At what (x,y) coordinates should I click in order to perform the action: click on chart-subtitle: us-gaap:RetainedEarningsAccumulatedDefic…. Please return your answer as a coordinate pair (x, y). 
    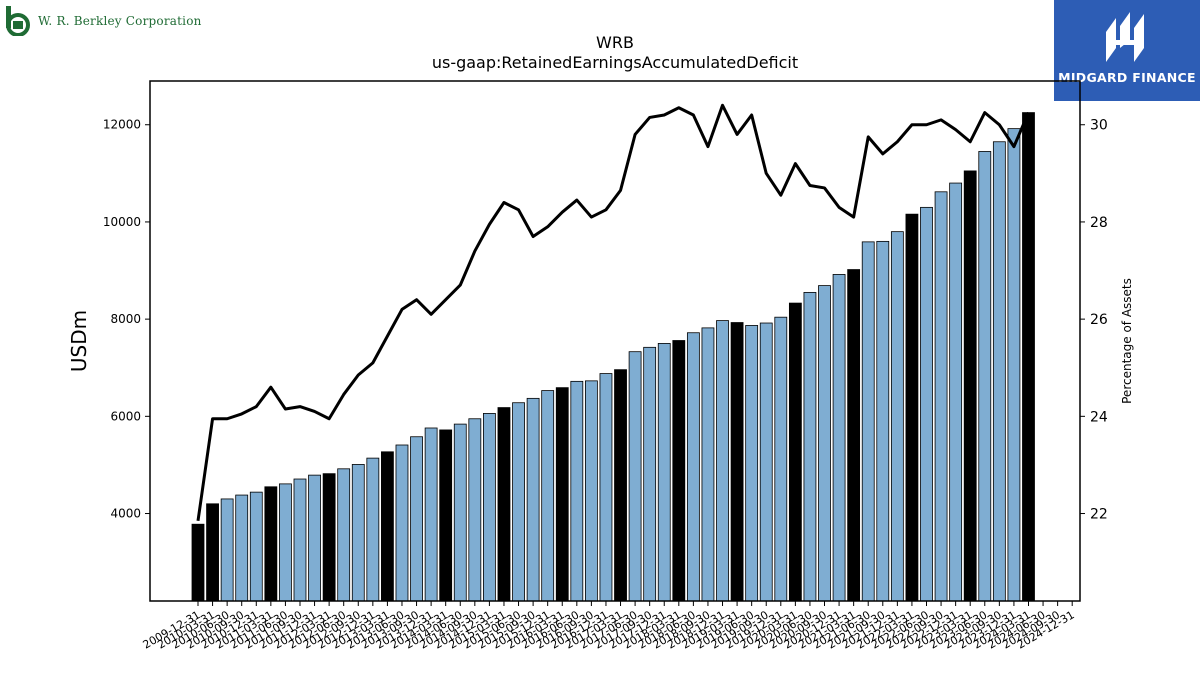
    Looking at the image, I should click on (615, 62).